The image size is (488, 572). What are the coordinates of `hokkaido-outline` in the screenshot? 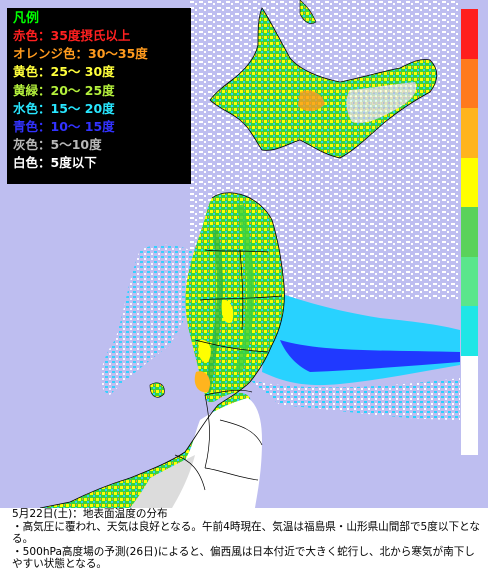 It's located at (323, 83).